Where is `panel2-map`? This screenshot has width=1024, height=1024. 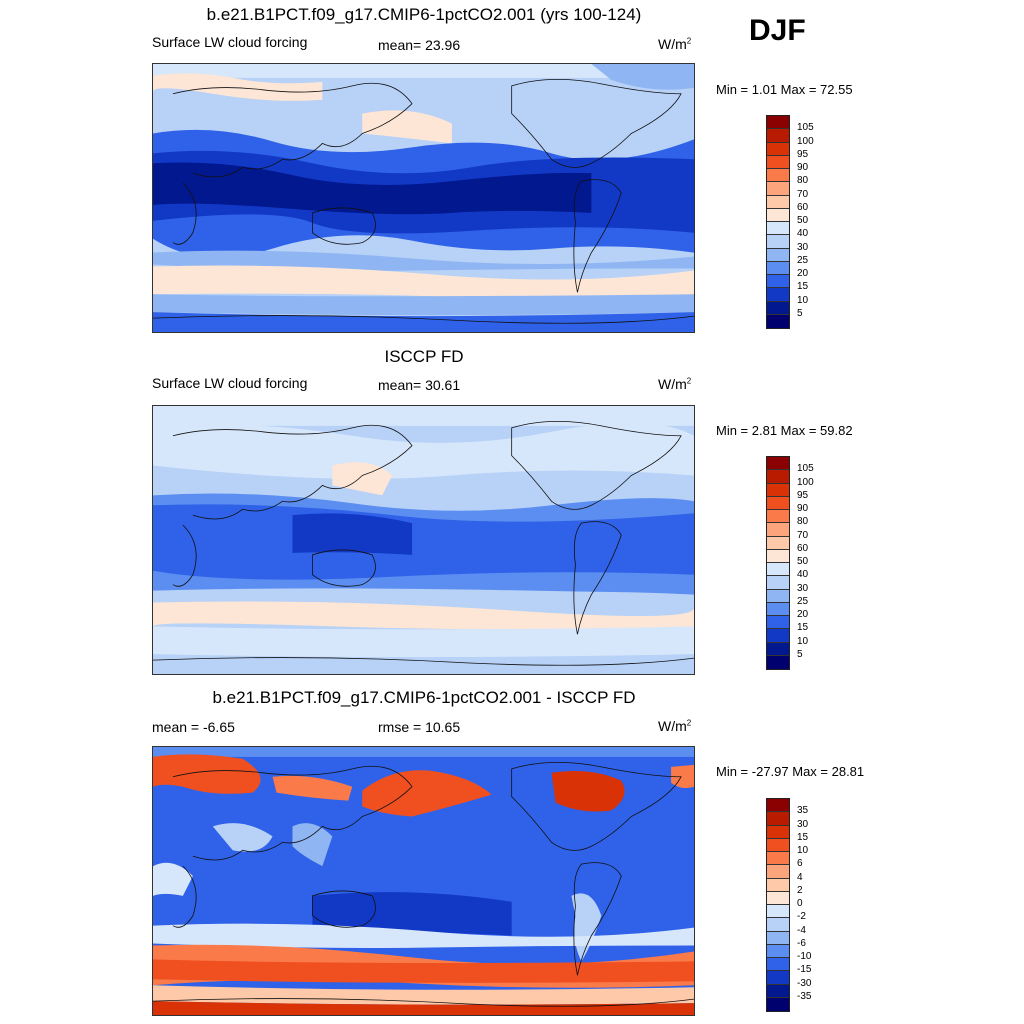 panel2-map is located at coordinates (423, 540).